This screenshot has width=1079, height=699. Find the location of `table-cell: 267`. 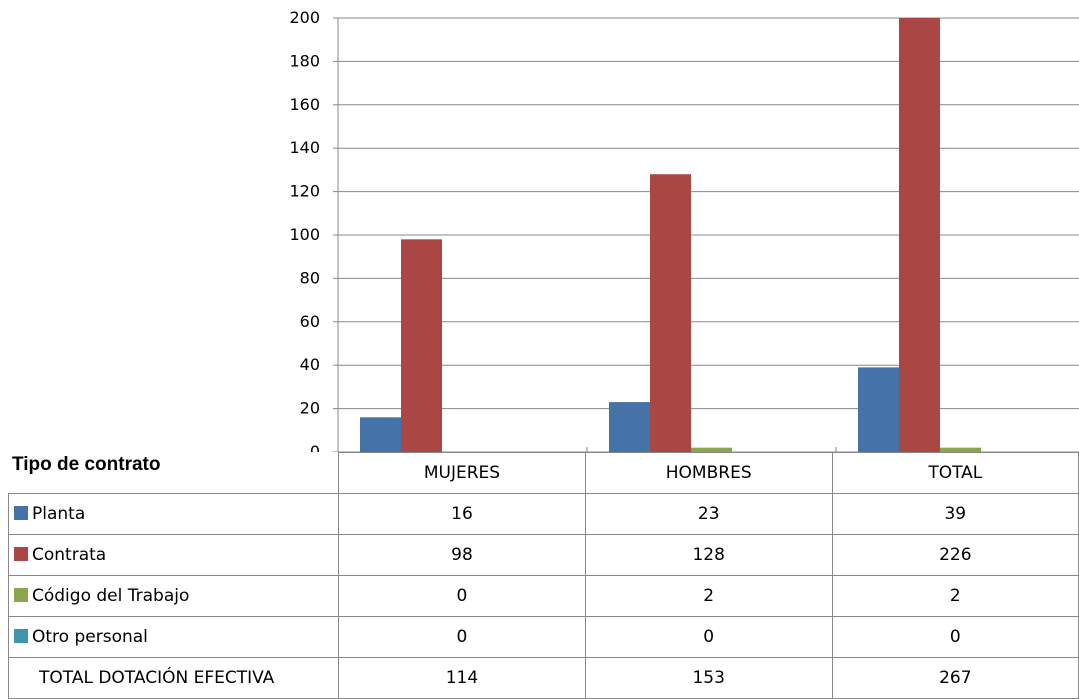

table-cell: 267 is located at coordinates (955, 678).